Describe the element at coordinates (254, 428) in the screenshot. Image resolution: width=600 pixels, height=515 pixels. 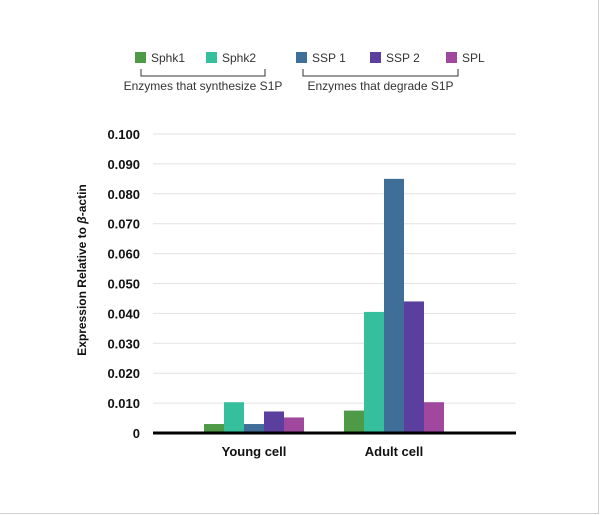
I see `bar-ssp1-young-cell` at that location.